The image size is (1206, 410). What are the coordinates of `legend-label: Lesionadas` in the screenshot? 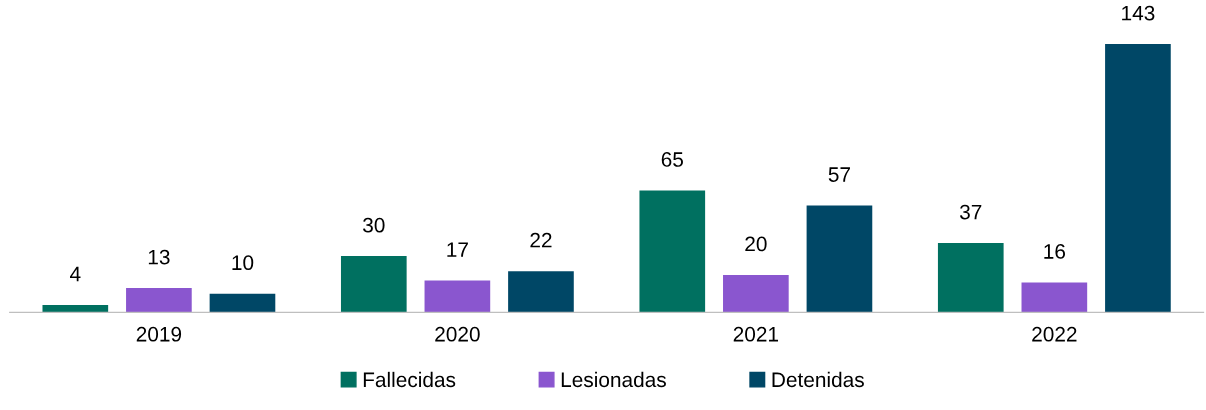 It's located at (613, 379).